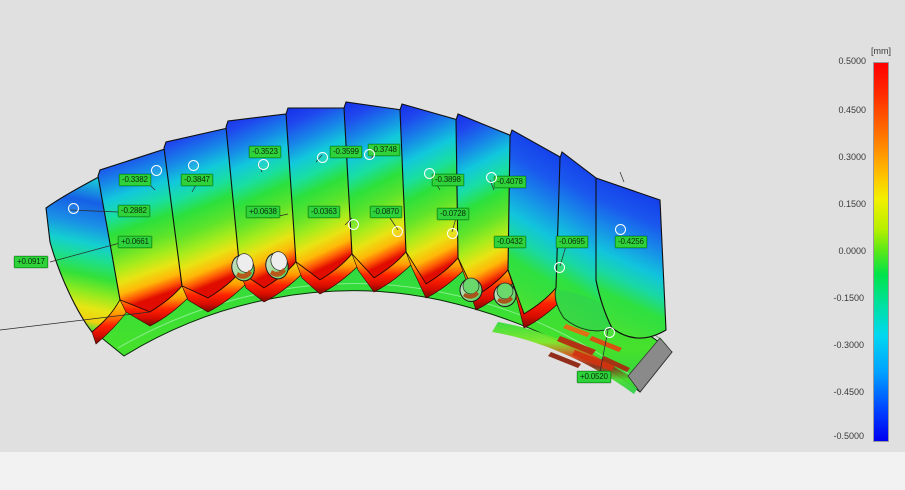 This screenshot has width=905, height=490. Describe the element at coordinates (848, 392) in the screenshot. I see `color-scale-tick-7: -0.4500` at that location.